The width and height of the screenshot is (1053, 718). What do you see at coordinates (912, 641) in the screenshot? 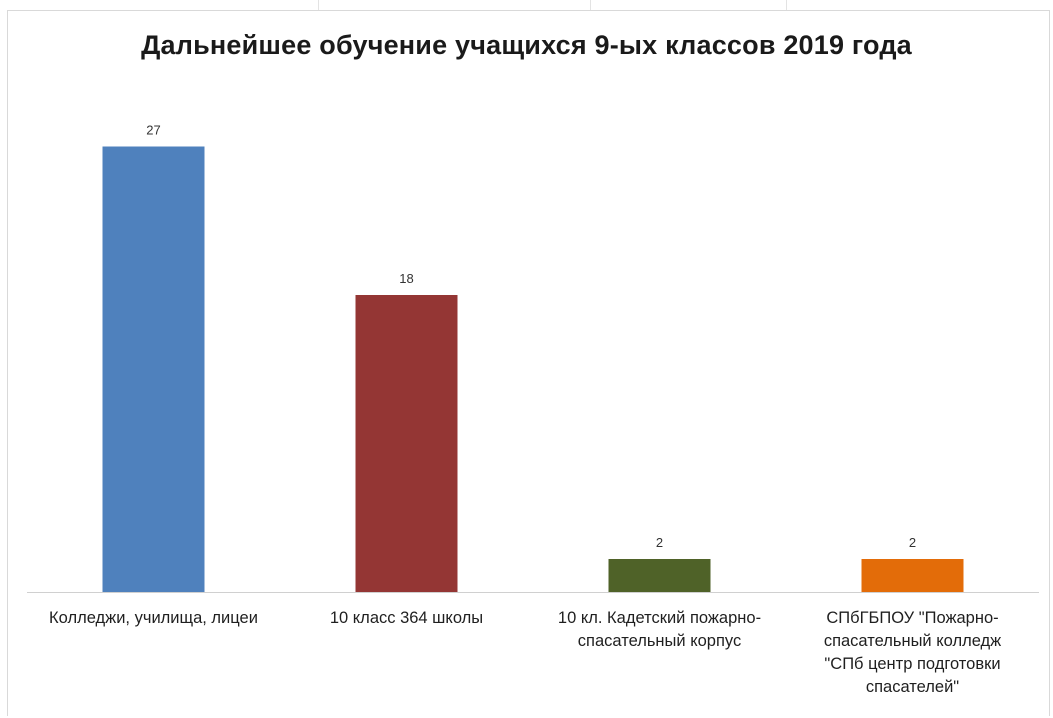
I see `category-label-line: спасательный колледж` at bounding box center [912, 641].